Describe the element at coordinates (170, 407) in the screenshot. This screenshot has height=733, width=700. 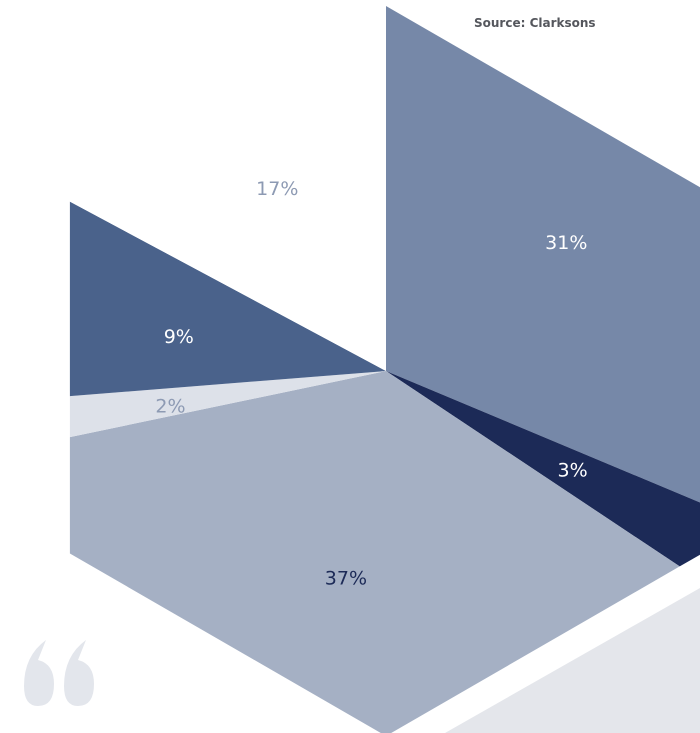
I see `slice-label-2: 2%` at that location.